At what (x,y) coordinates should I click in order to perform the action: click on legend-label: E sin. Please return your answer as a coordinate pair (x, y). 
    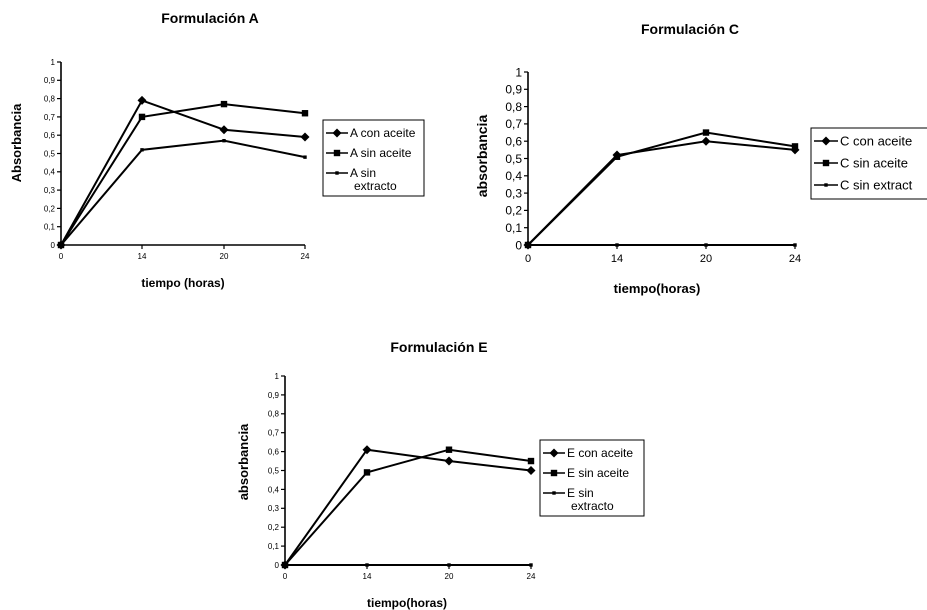
    Looking at the image, I should click on (580, 493).